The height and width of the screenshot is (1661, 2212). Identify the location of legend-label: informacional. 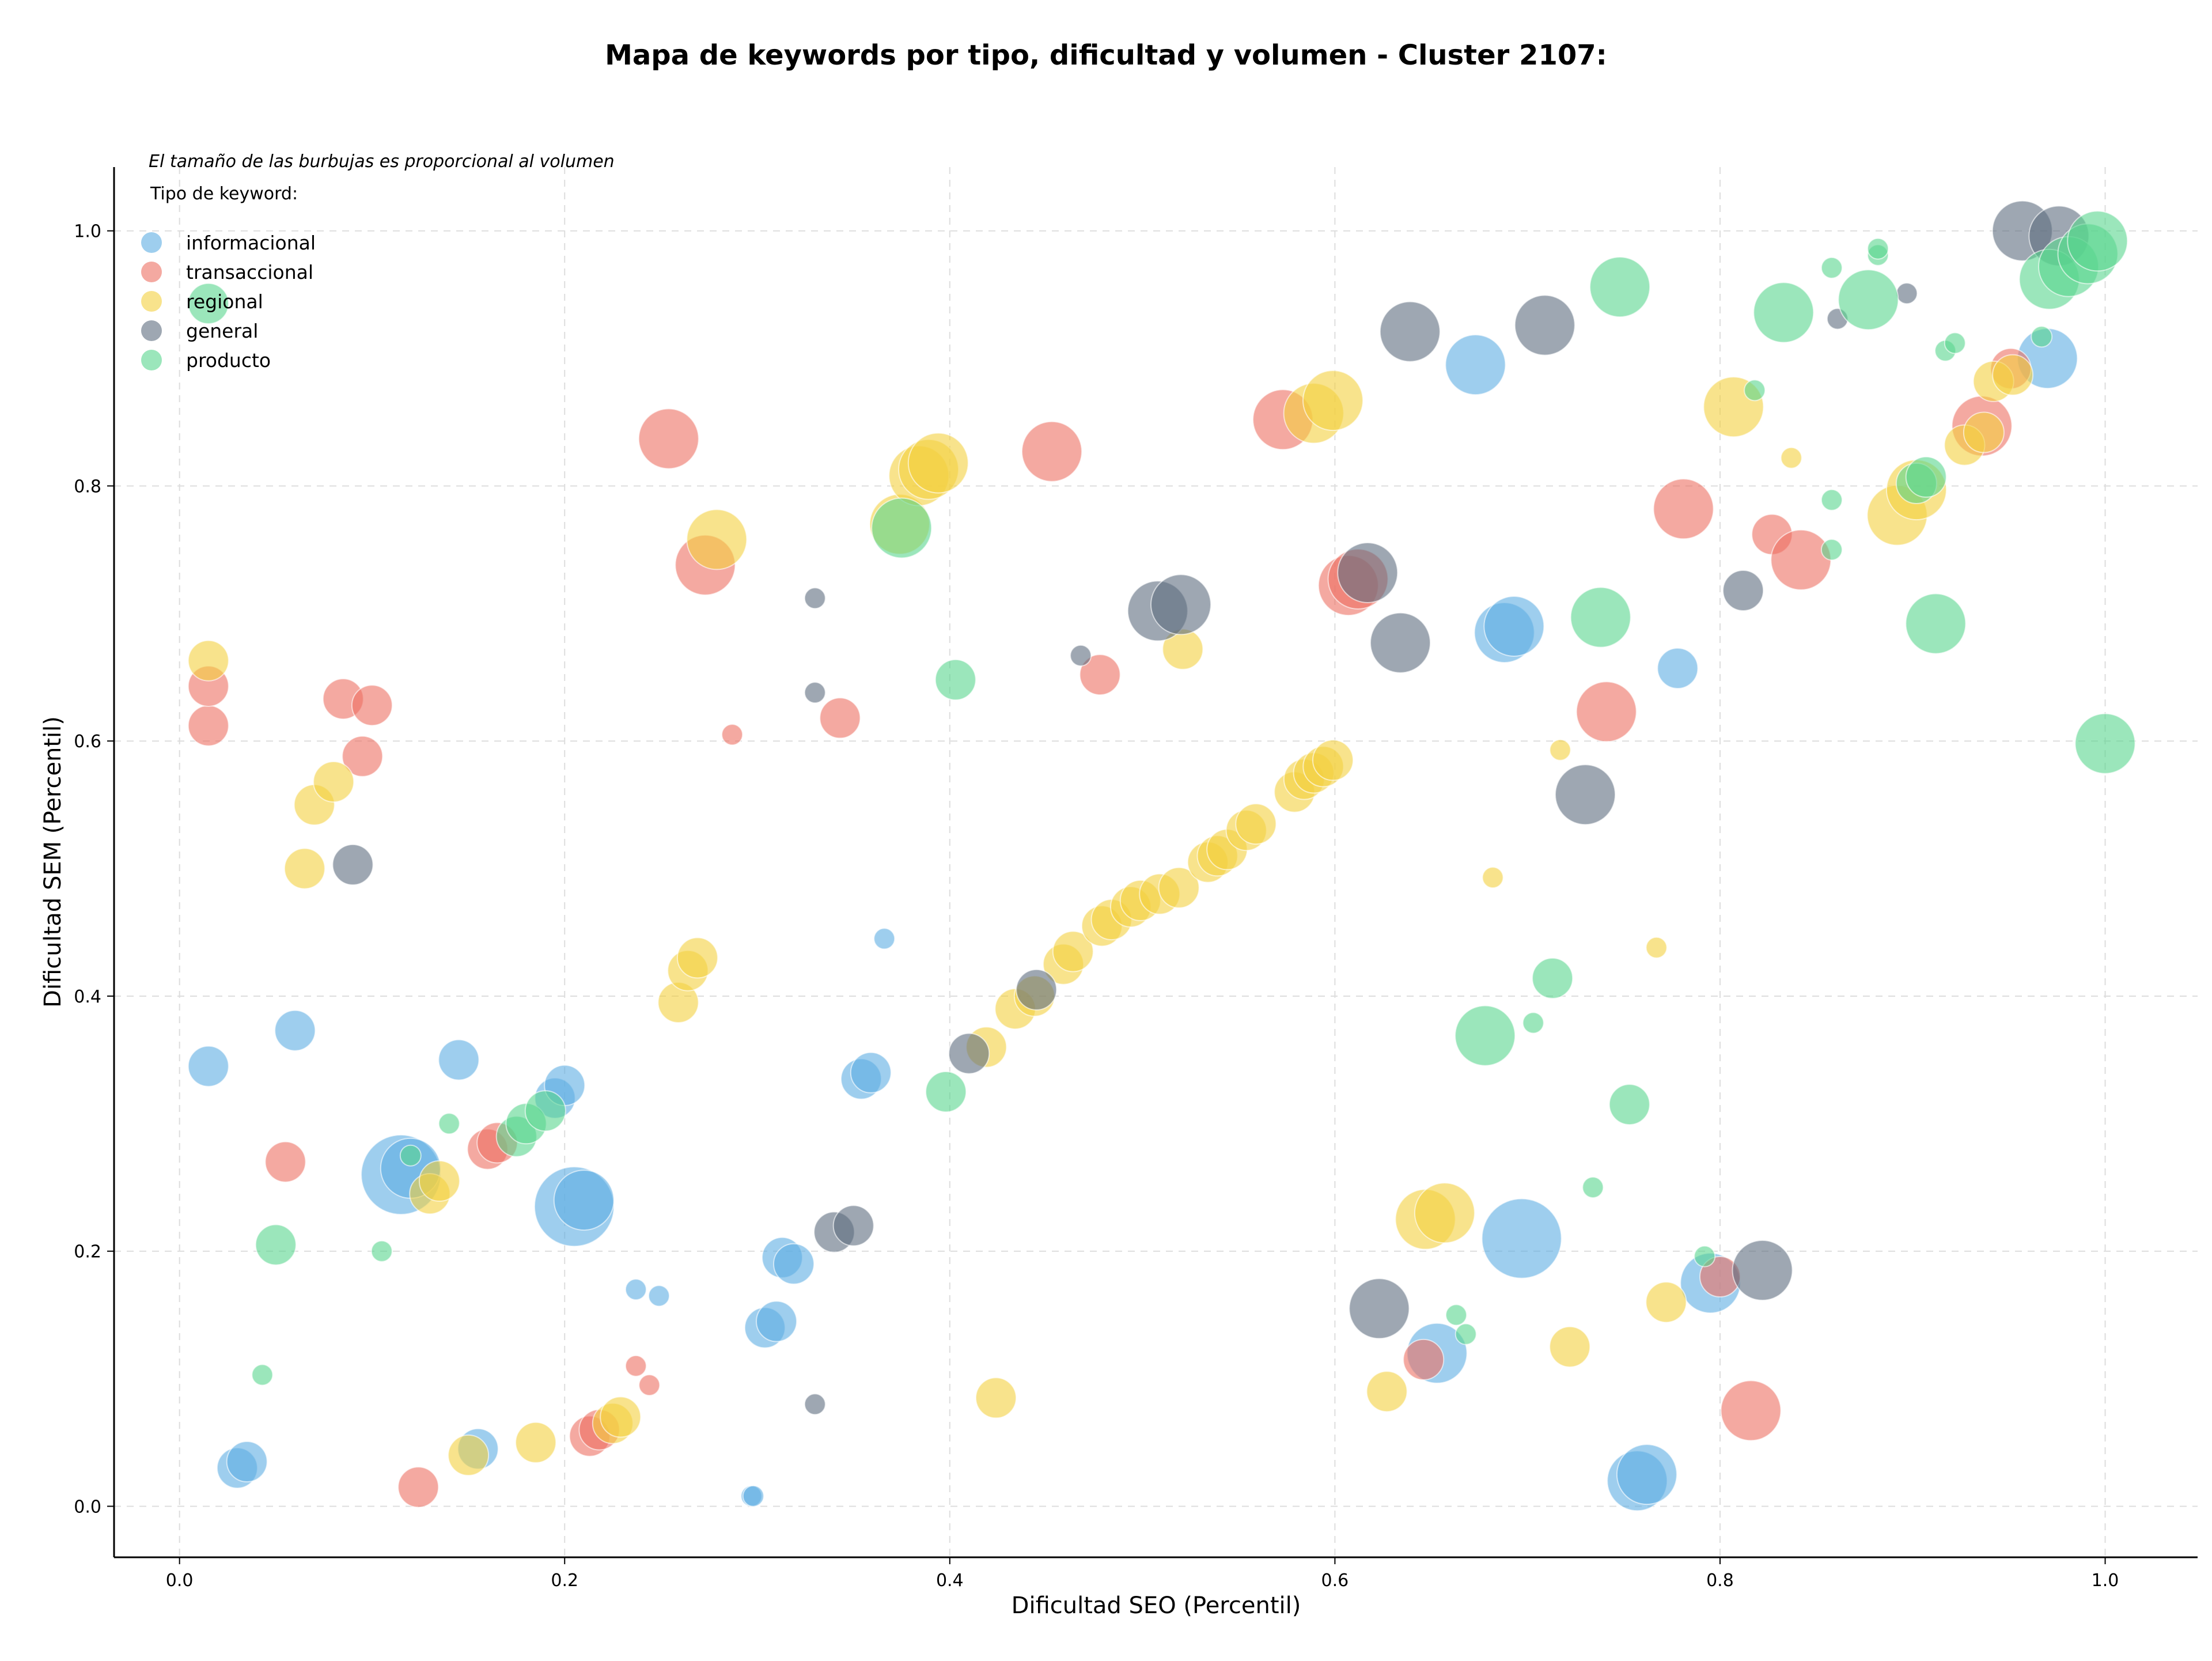
(251, 243).